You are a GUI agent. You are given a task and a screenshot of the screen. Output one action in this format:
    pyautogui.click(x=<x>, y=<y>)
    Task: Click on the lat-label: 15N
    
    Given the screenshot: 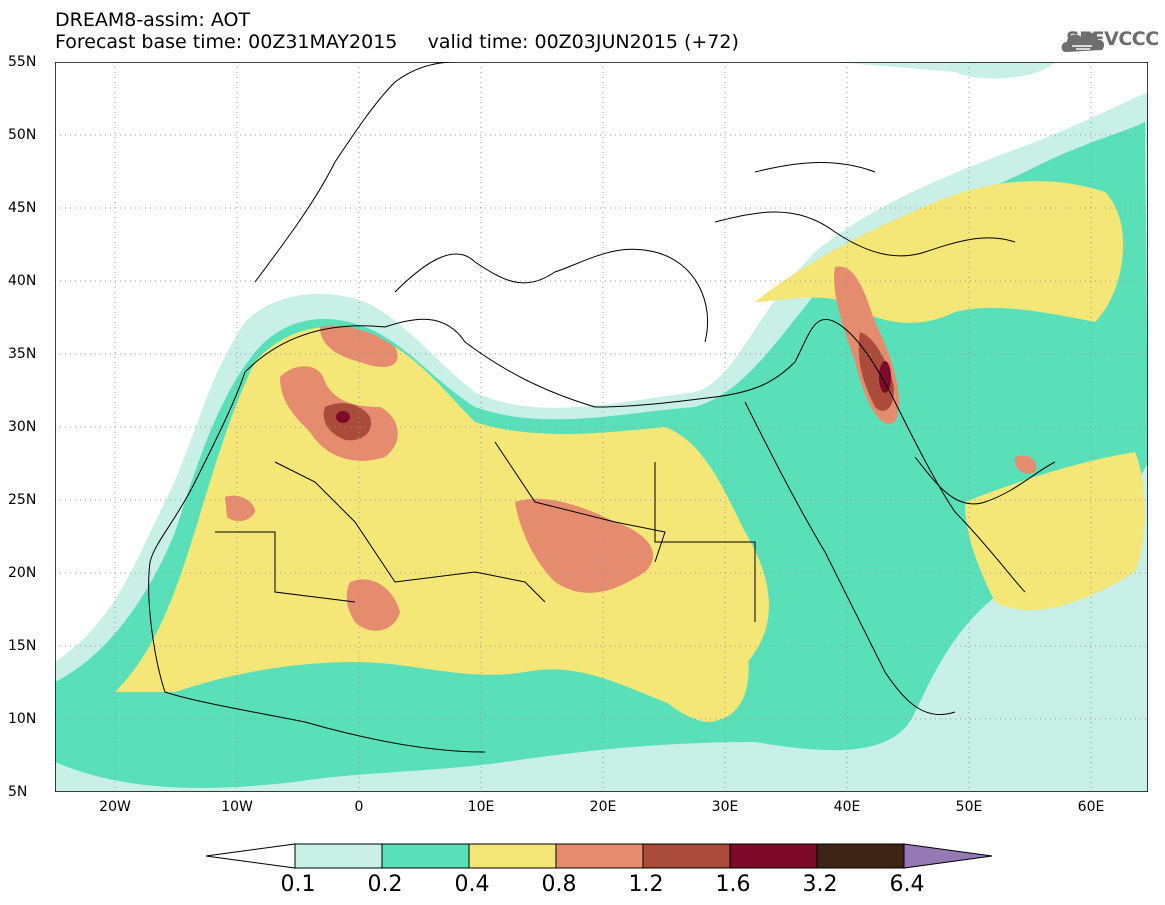 What is the action you would take?
    pyautogui.click(x=22, y=646)
    